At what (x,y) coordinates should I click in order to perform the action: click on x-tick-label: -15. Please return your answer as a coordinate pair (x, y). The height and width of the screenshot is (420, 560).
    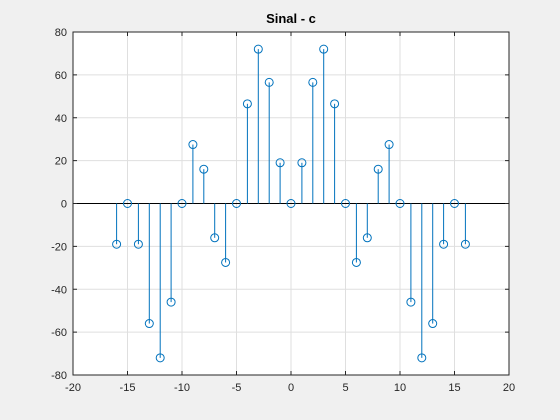
    Looking at the image, I should click on (128, 388).